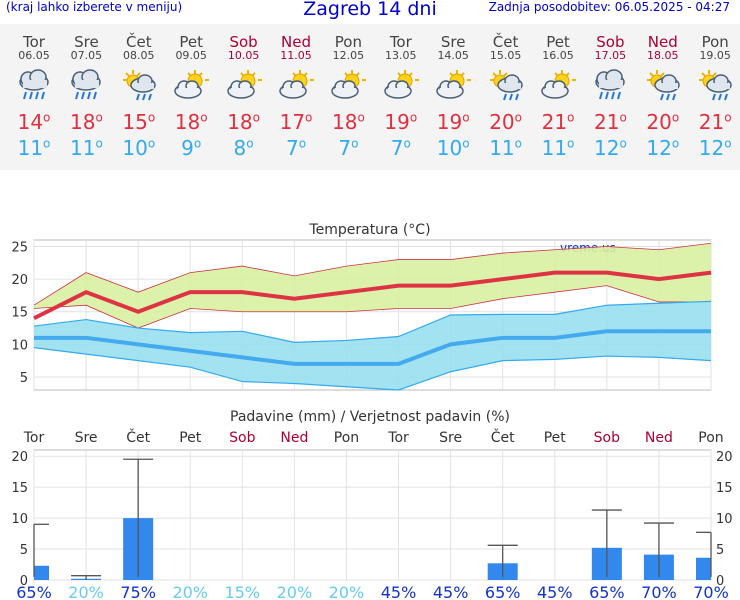  What do you see at coordinates (191, 148) in the screenshot?
I see `min-temp: 9o` at bounding box center [191, 148].